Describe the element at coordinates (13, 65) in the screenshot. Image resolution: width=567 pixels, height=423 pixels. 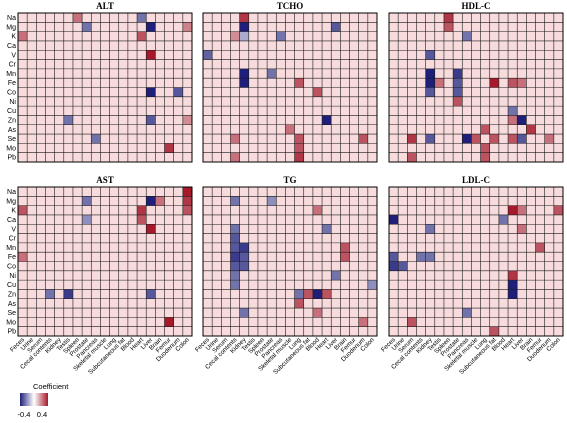
I see `row-label: Cr` at that location.